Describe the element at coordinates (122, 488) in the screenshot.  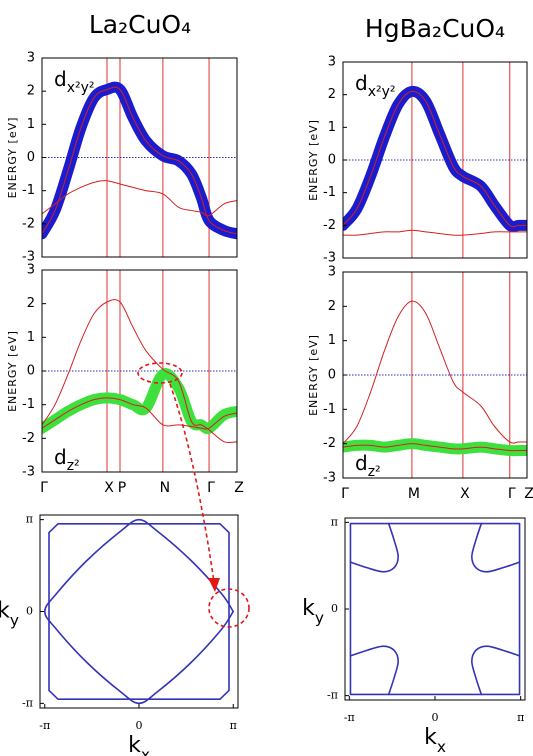
I see `x-tick-label: P` at that location.